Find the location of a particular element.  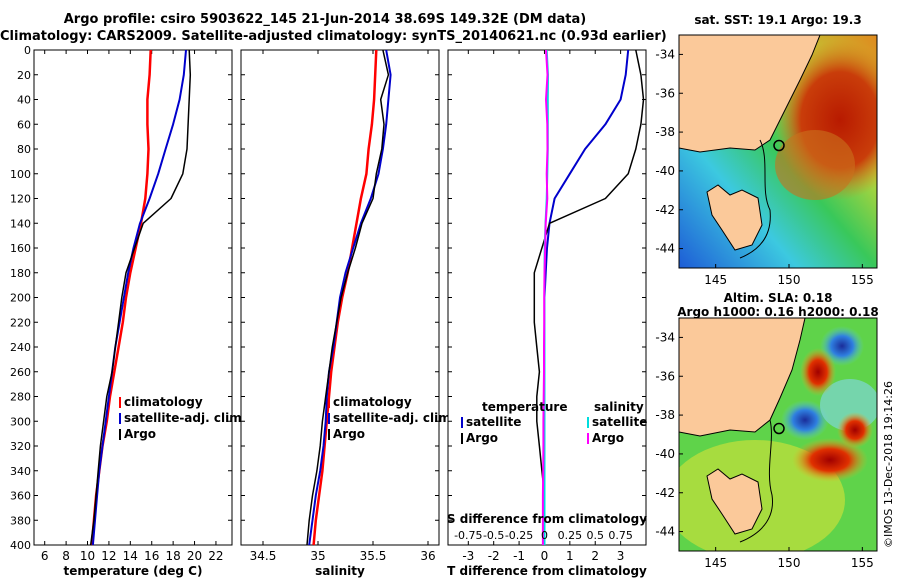

depth-tick-label: 280 is located at coordinates (20, 397).